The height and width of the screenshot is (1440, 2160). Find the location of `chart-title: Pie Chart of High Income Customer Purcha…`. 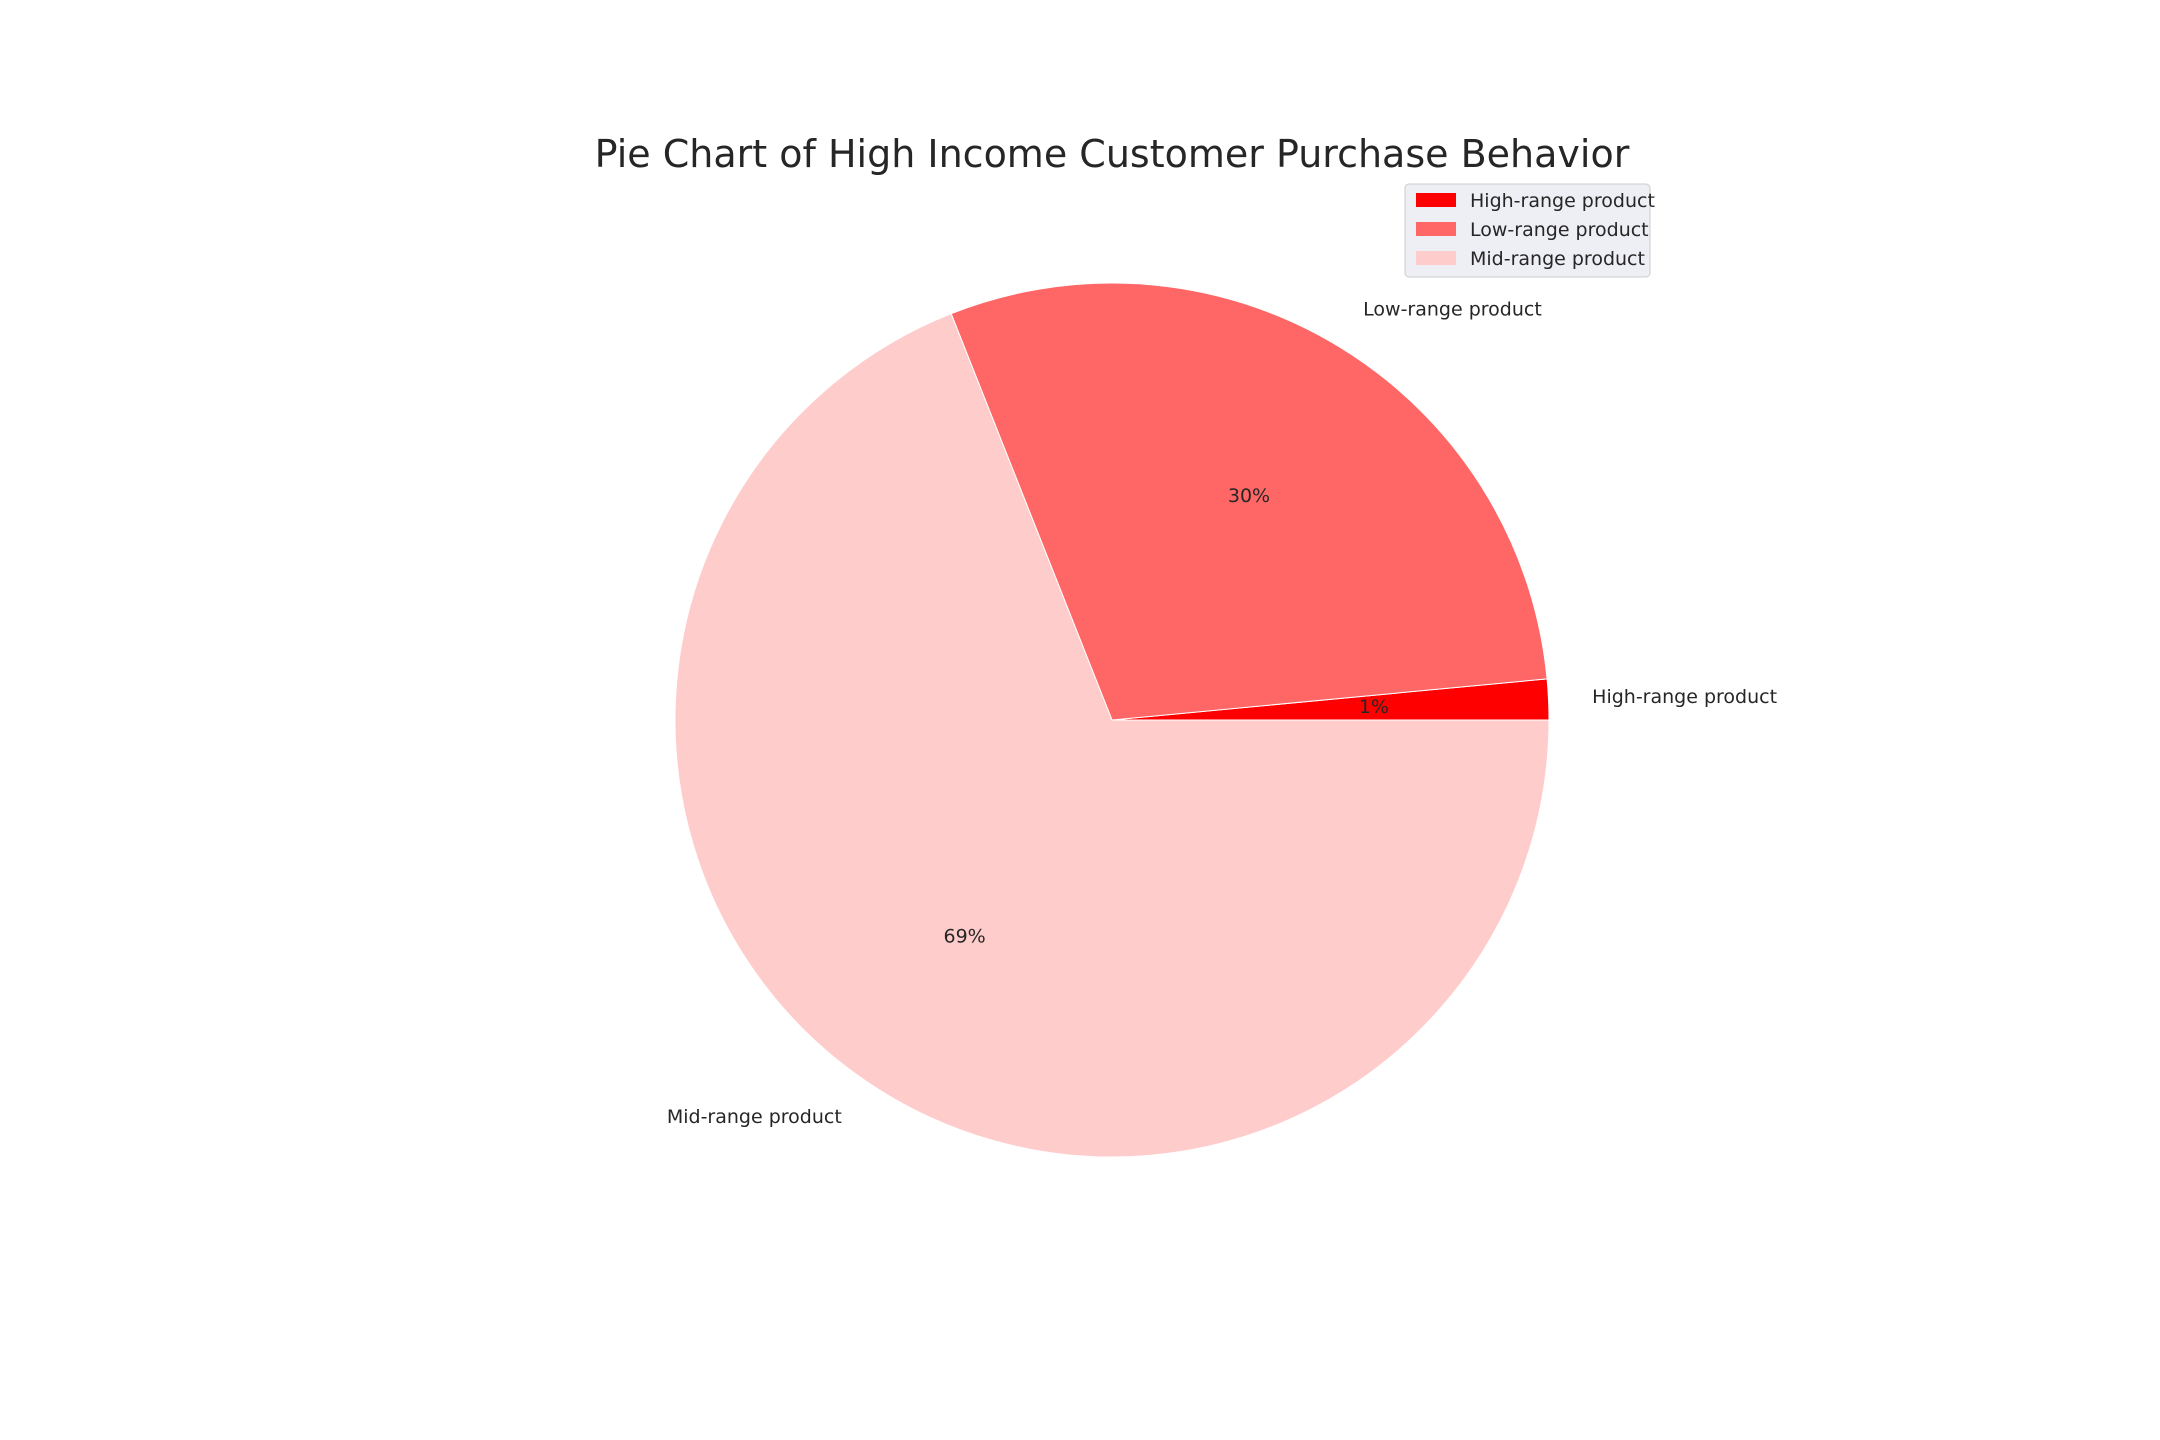

chart-title: Pie Chart of High Income Customer Purcha… is located at coordinates (1112, 154).